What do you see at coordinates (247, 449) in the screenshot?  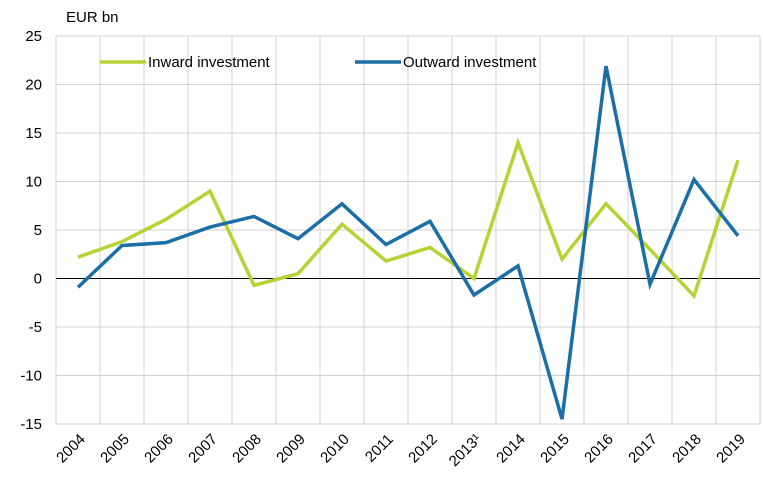 I see `x-tick-label: 2008` at bounding box center [247, 449].